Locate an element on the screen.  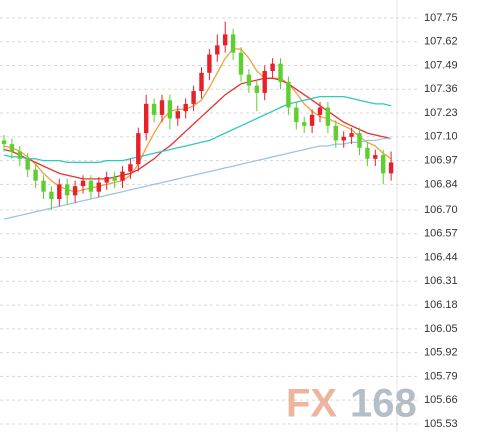
y-tick-label: 107.49 is located at coordinates (441, 65).